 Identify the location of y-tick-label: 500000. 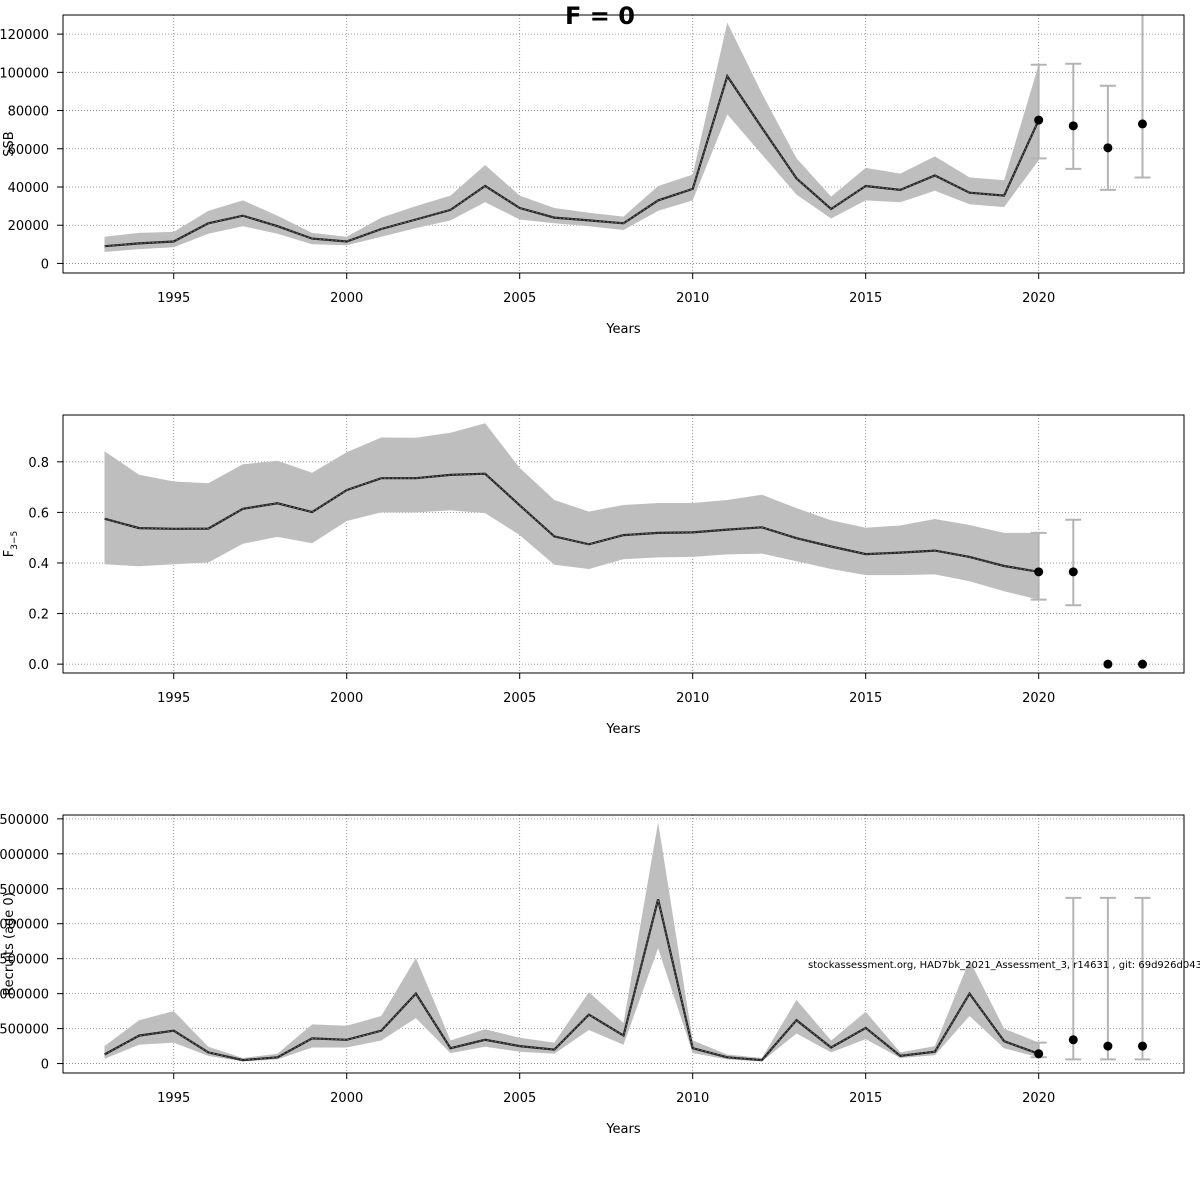
(24, 1030).